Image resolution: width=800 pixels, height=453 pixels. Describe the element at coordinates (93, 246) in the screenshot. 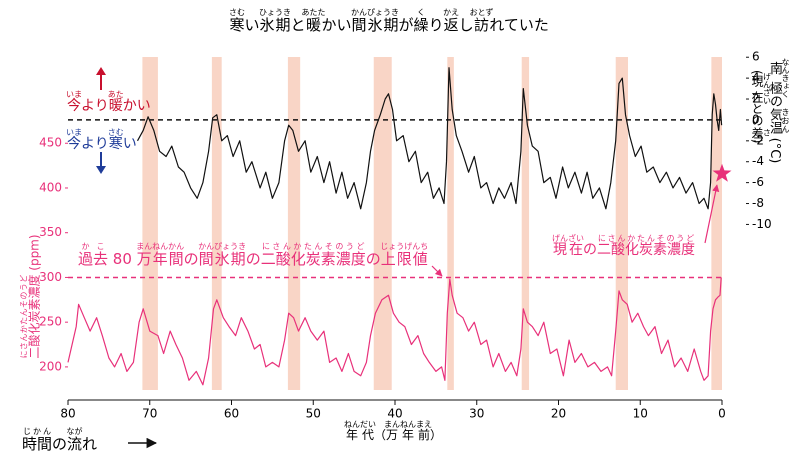

I see `furigana: かこ` at that location.